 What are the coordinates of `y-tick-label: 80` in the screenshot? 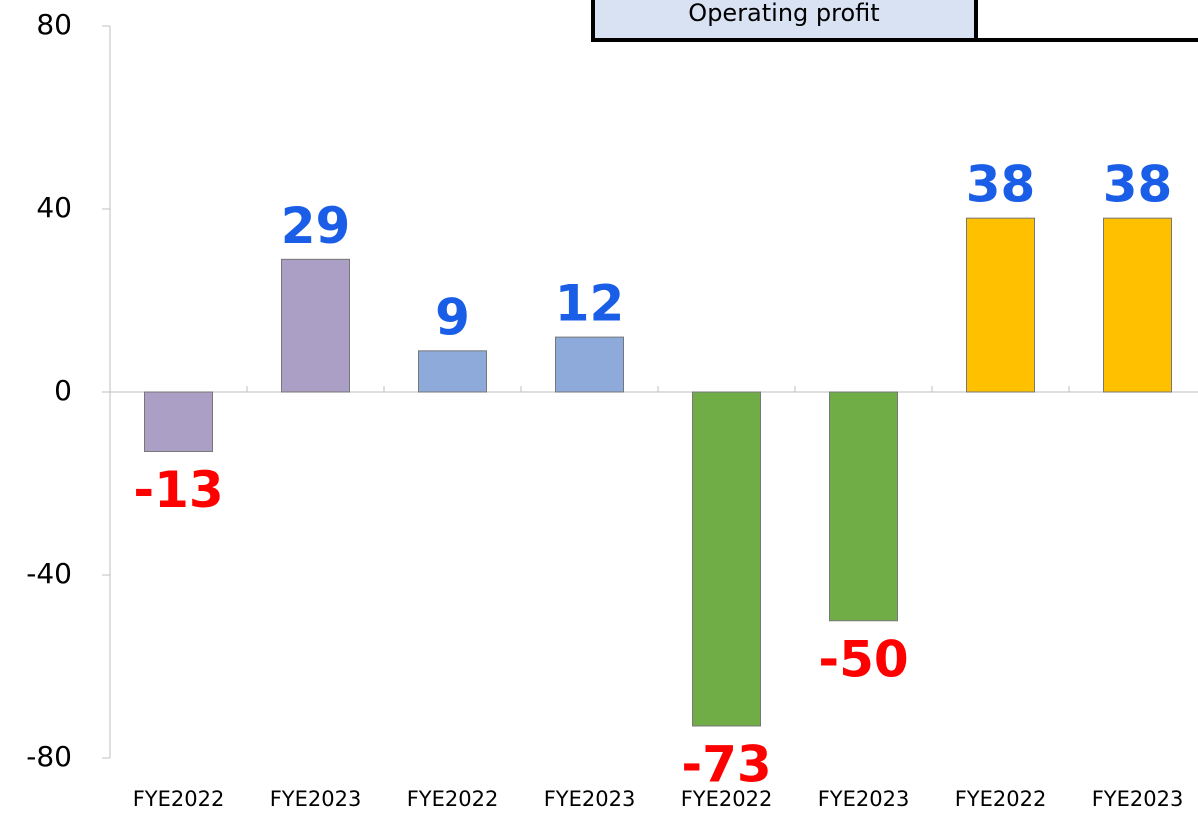 It's located at (54, 24).